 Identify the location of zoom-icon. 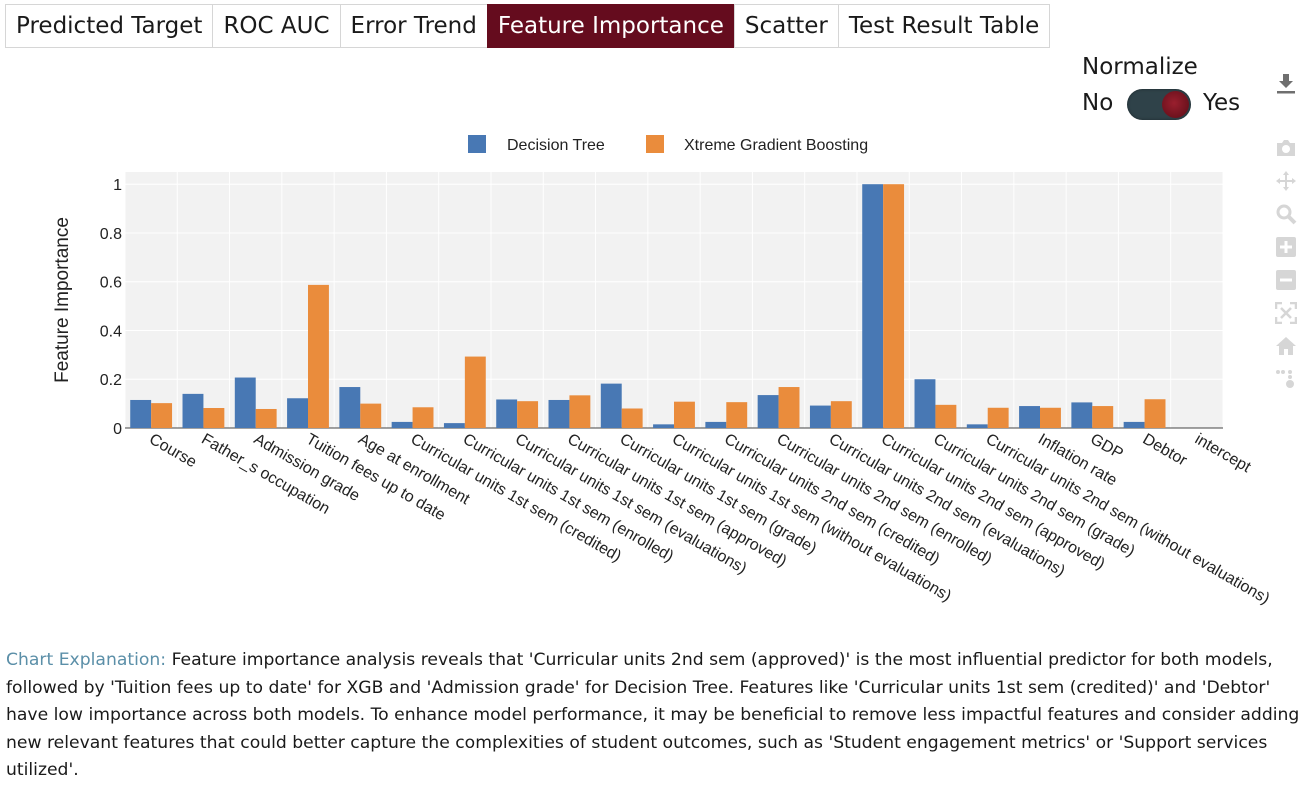
(1286, 214).